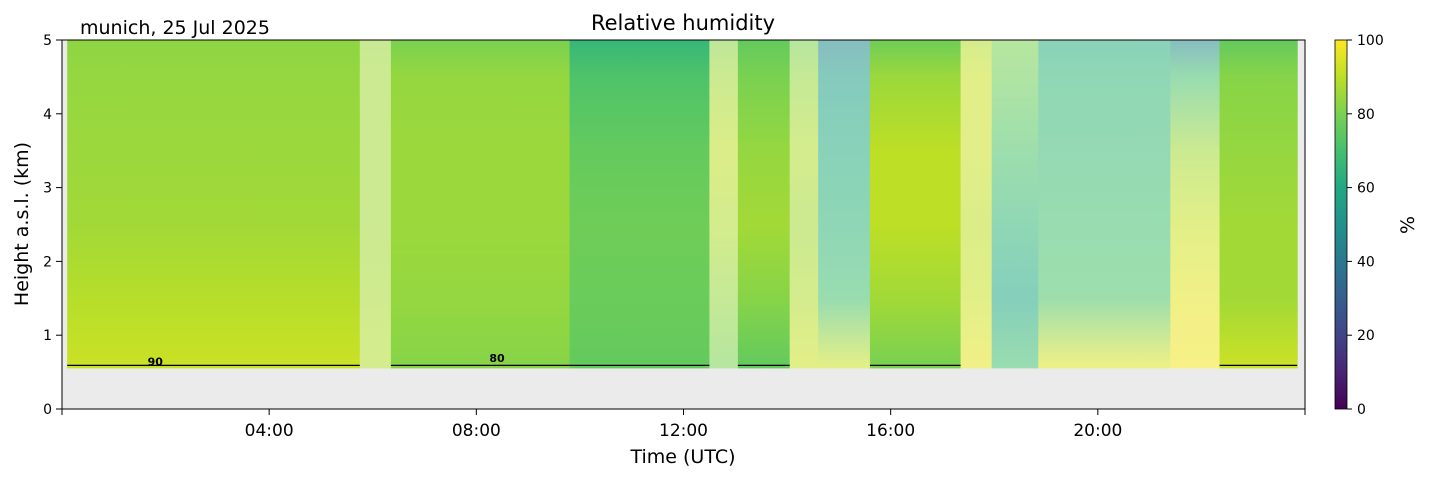 The height and width of the screenshot is (478, 1429). What do you see at coordinates (1408, 225) in the screenshot?
I see `colorbar-label: %` at bounding box center [1408, 225].